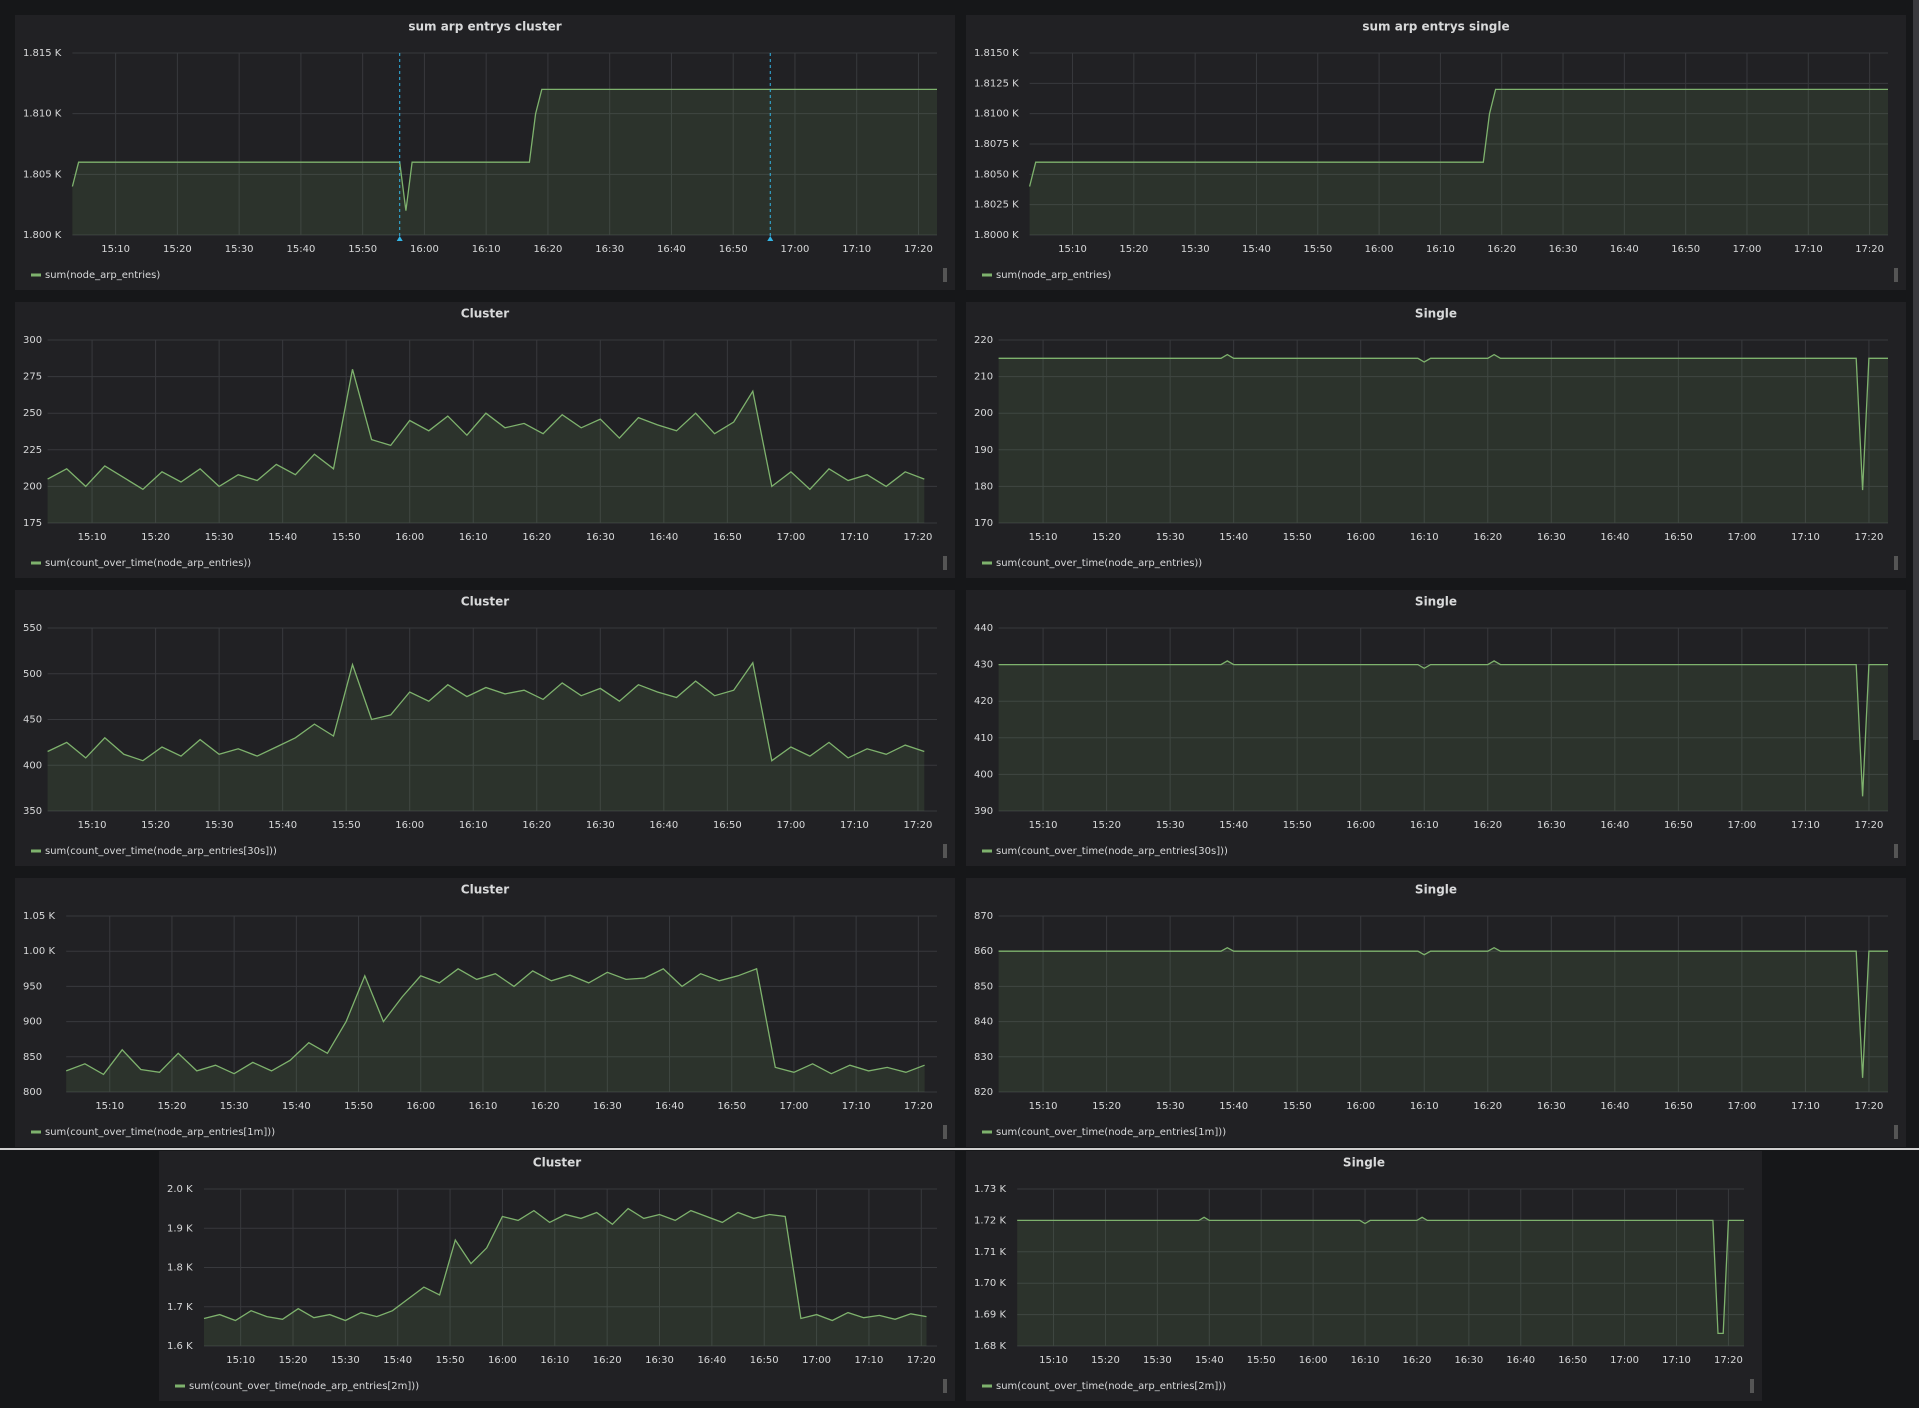 Image resolution: width=1919 pixels, height=1408 pixels. I want to click on y-tick-label: 1.8150 K, so click(996, 53).